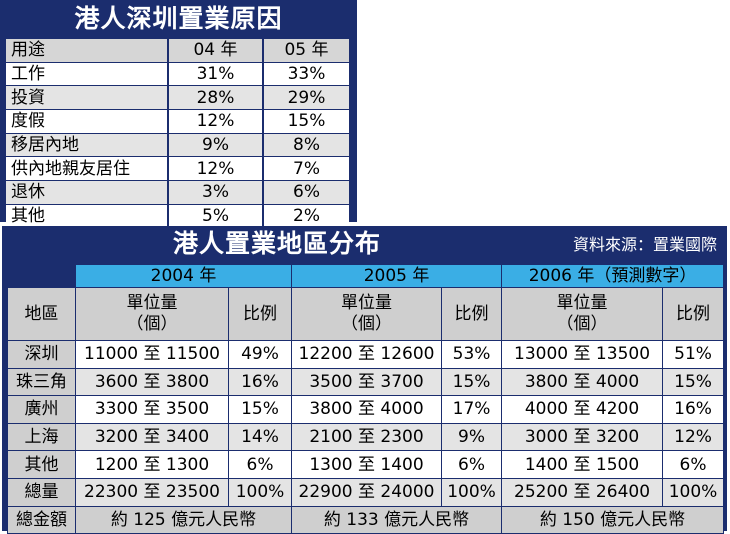 The width and height of the screenshot is (730, 534). I want to click on ratio-cell: 51%, so click(693, 354).